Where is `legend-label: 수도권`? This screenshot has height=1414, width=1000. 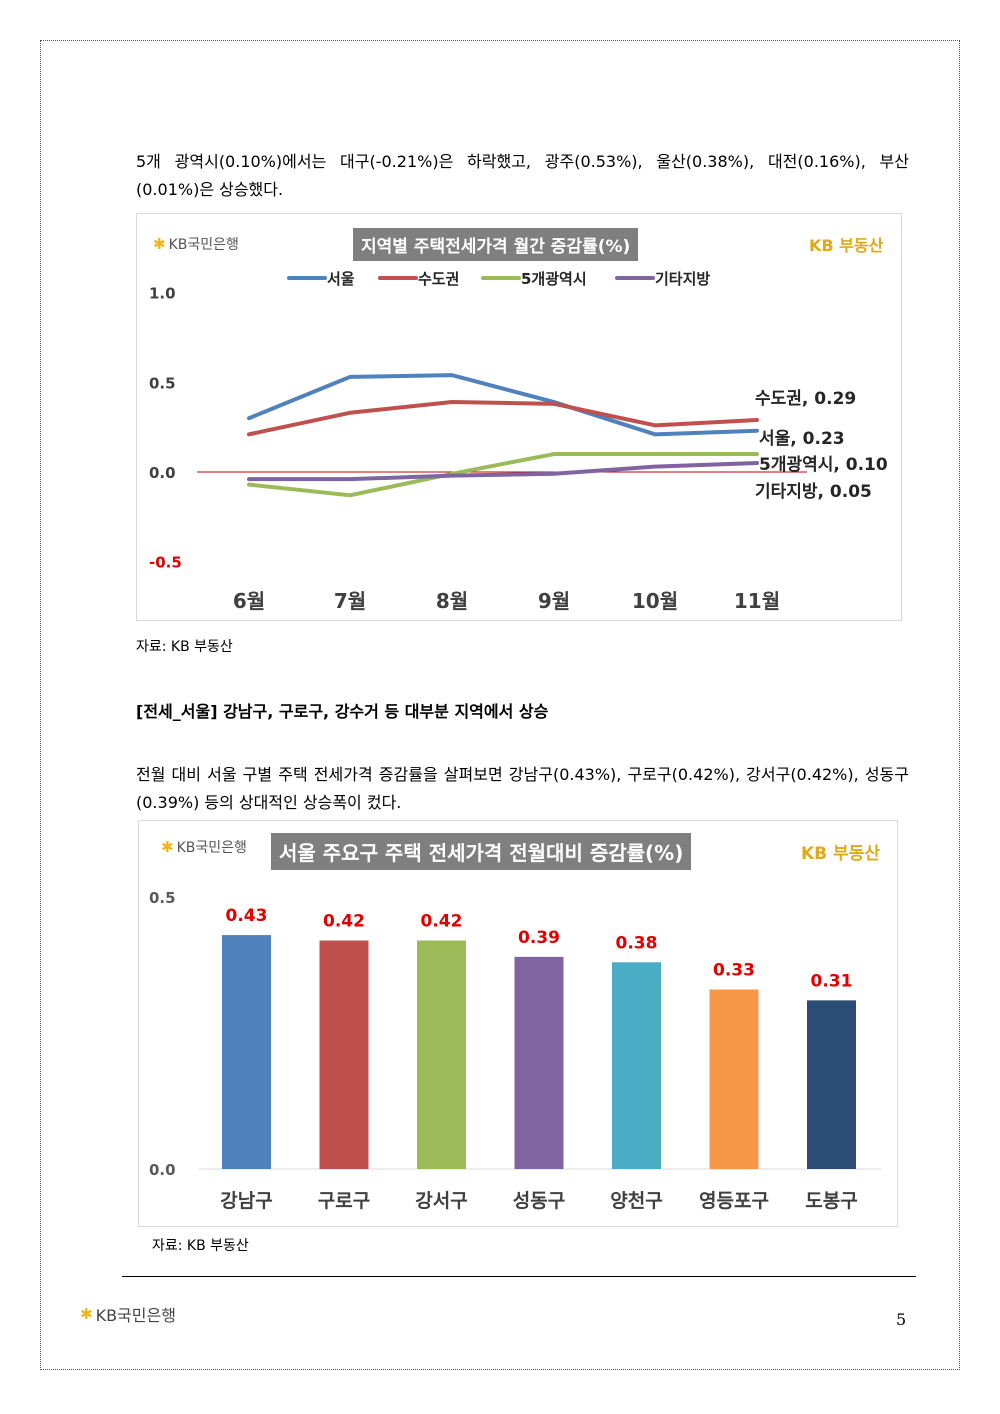 legend-label: 수도권 is located at coordinates (438, 279).